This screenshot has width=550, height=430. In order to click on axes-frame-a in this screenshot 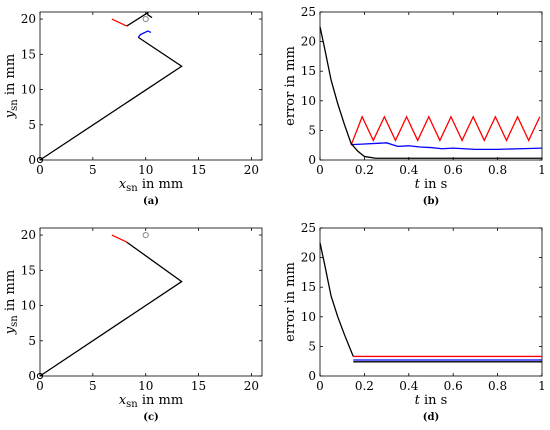, I will do `click(151, 86)`.